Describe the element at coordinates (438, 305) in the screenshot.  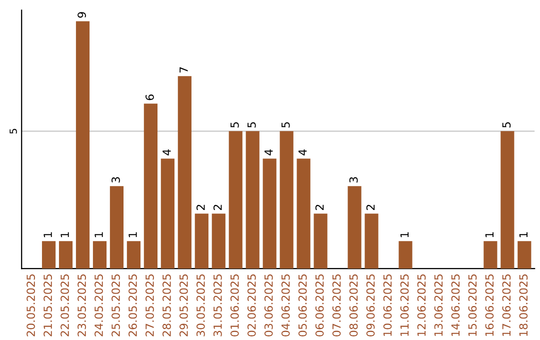
I see `x-tick-label: 13.06.2025` at that location.